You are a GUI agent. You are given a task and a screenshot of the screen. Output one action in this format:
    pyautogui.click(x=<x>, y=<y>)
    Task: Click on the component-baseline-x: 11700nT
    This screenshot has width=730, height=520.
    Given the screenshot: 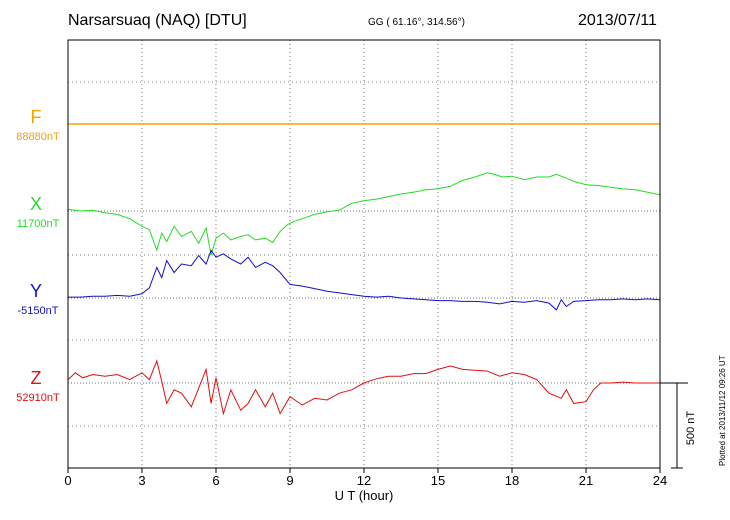 What is the action you would take?
    pyautogui.click(x=38, y=224)
    